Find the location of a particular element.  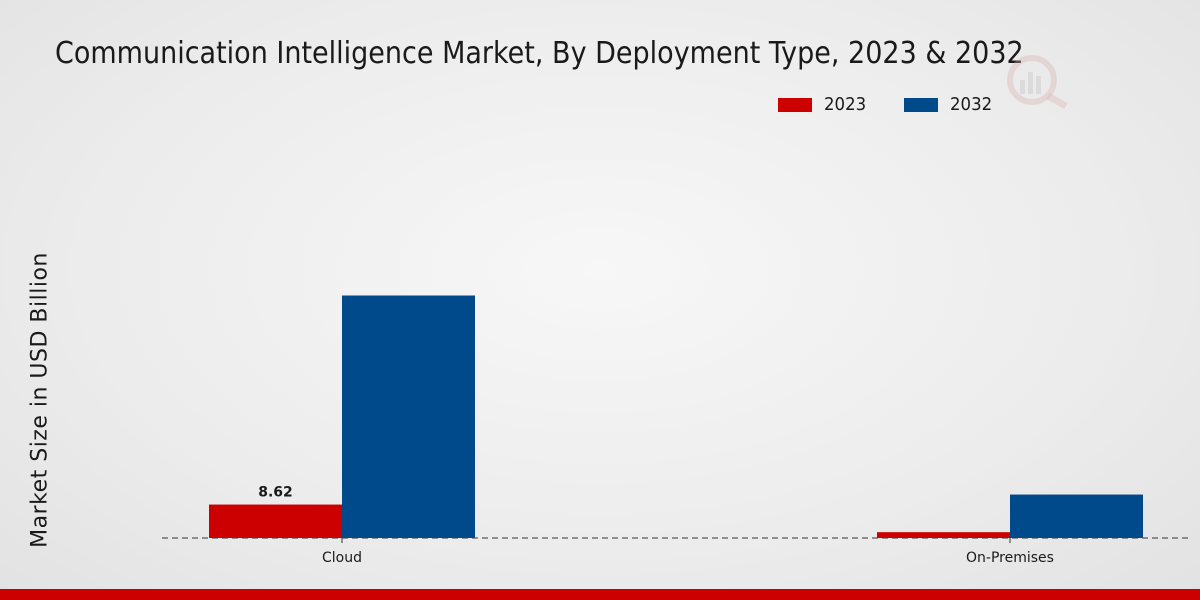

x-tick-label-on-premises: On-Premises is located at coordinates (1010, 558).